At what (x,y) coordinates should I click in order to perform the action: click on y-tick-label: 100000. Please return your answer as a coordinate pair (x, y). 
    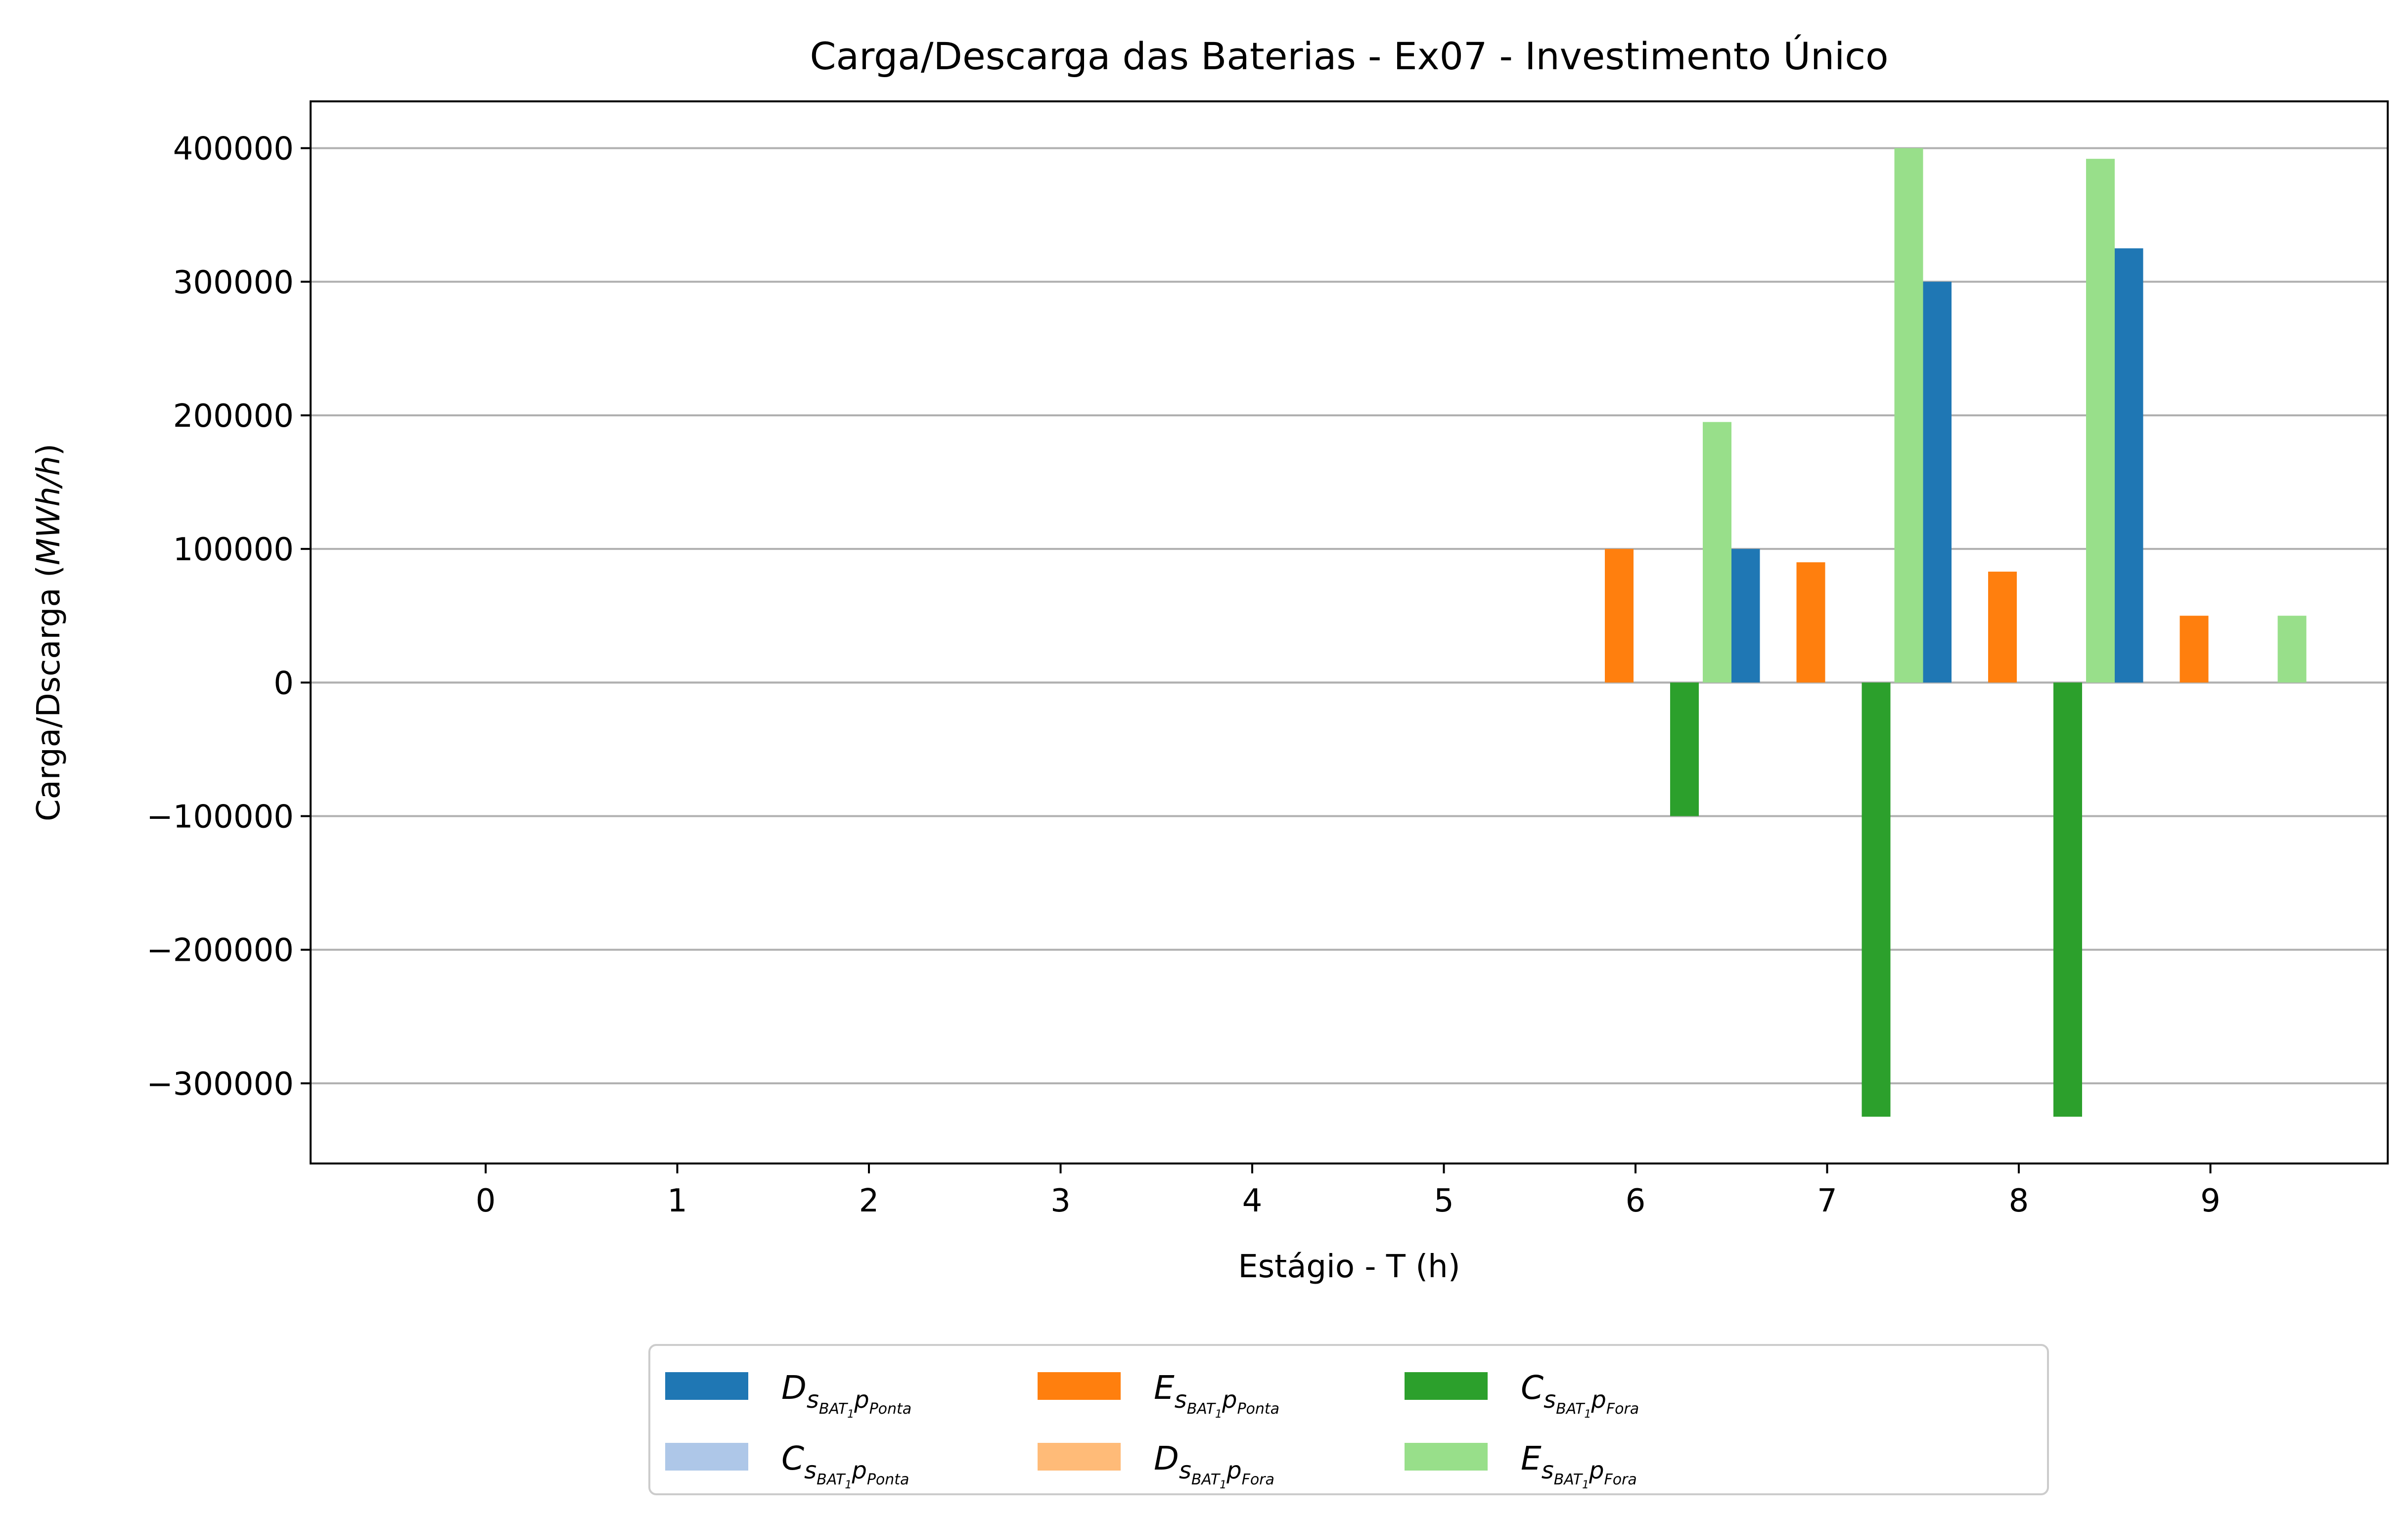
    Looking at the image, I should click on (233, 550).